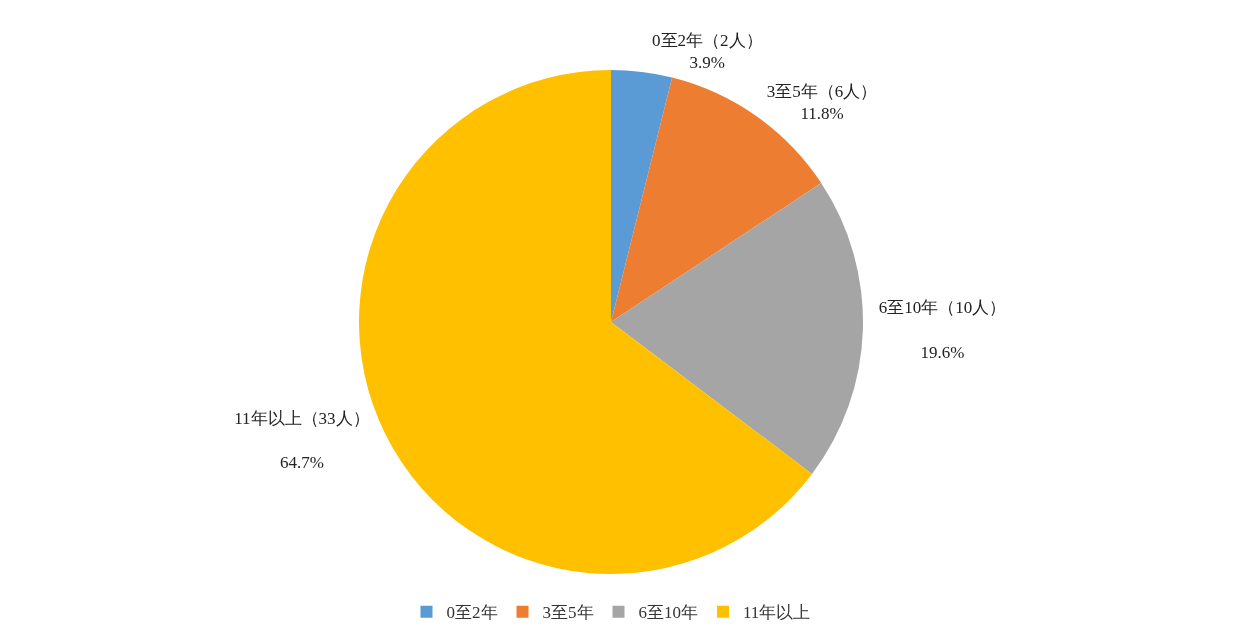  What do you see at coordinates (472, 613) in the screenshot?
I see `legend-label: 0至2年` at bounding box center [472, 613].